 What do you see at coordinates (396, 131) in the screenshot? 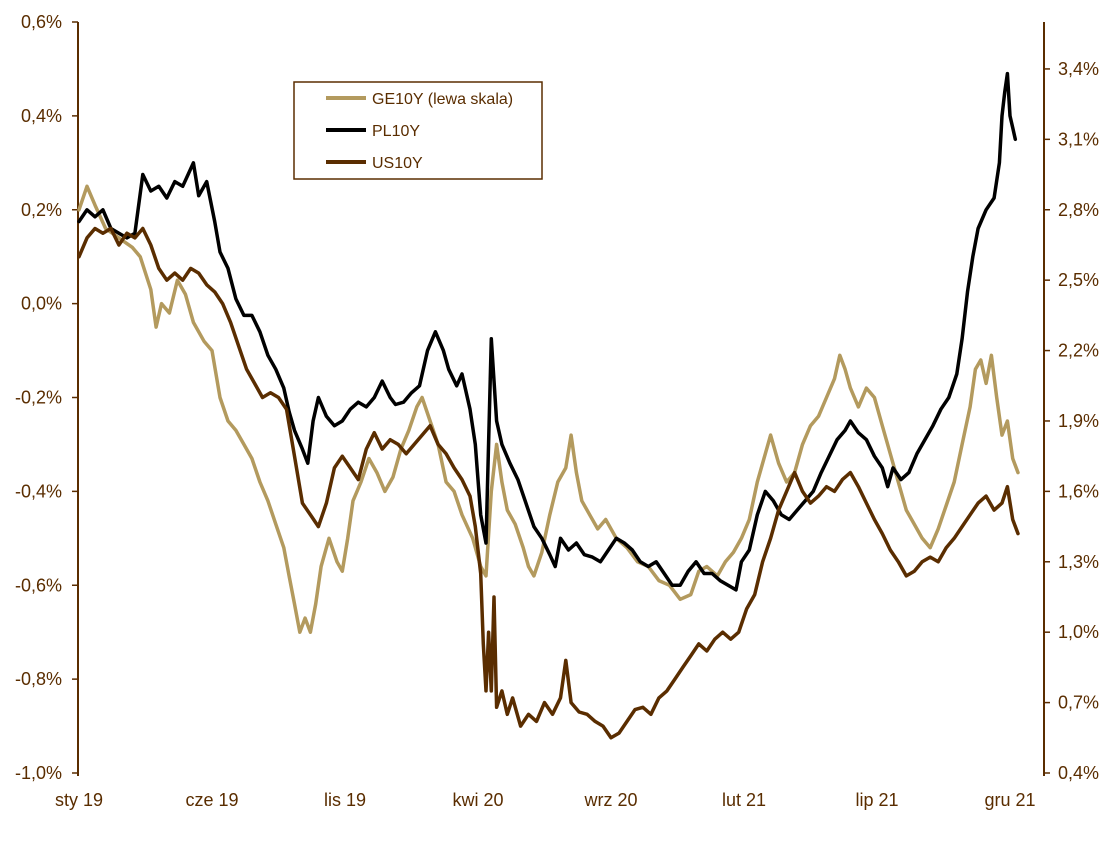
I see `legend-label-pl10y: PL10Y` at bounding box center [396, 131].